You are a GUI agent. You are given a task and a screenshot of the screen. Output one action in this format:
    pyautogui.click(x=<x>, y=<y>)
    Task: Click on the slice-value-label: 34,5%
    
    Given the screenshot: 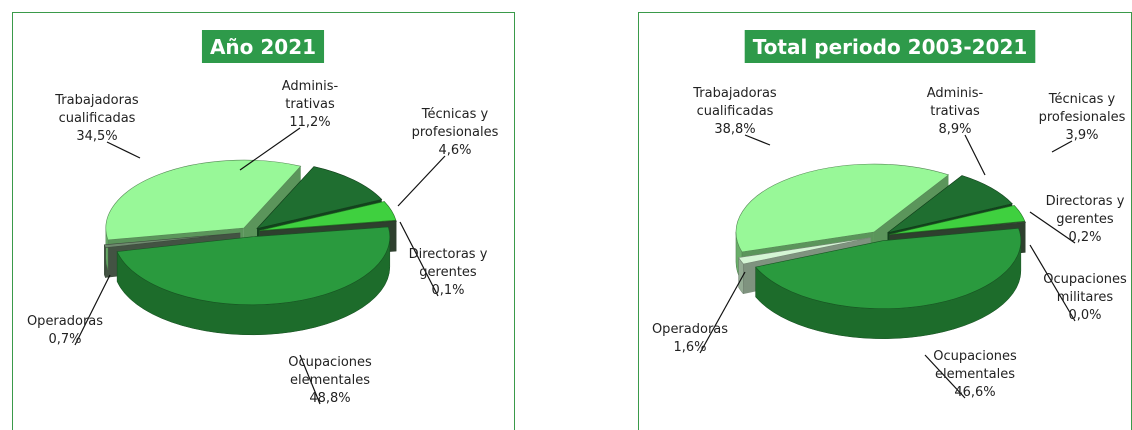 What is the action you would take?
    pyautogui.click(x=96, y=136)
    